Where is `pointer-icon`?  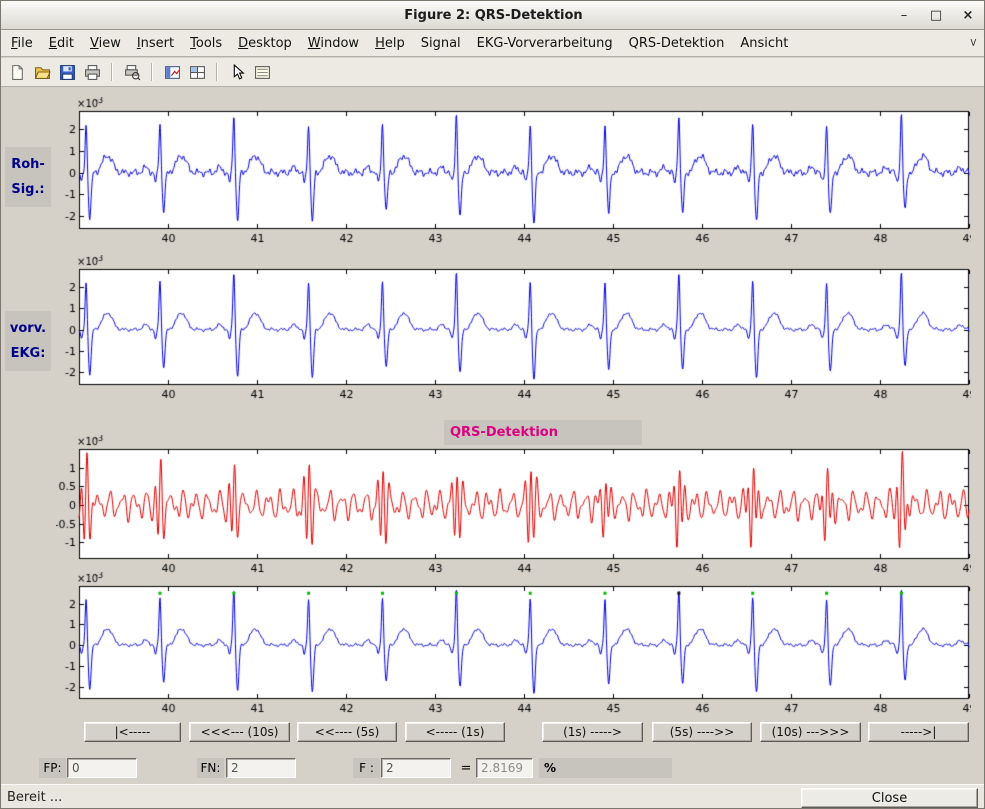 pointer-icon is located at coordinates (237, 72).